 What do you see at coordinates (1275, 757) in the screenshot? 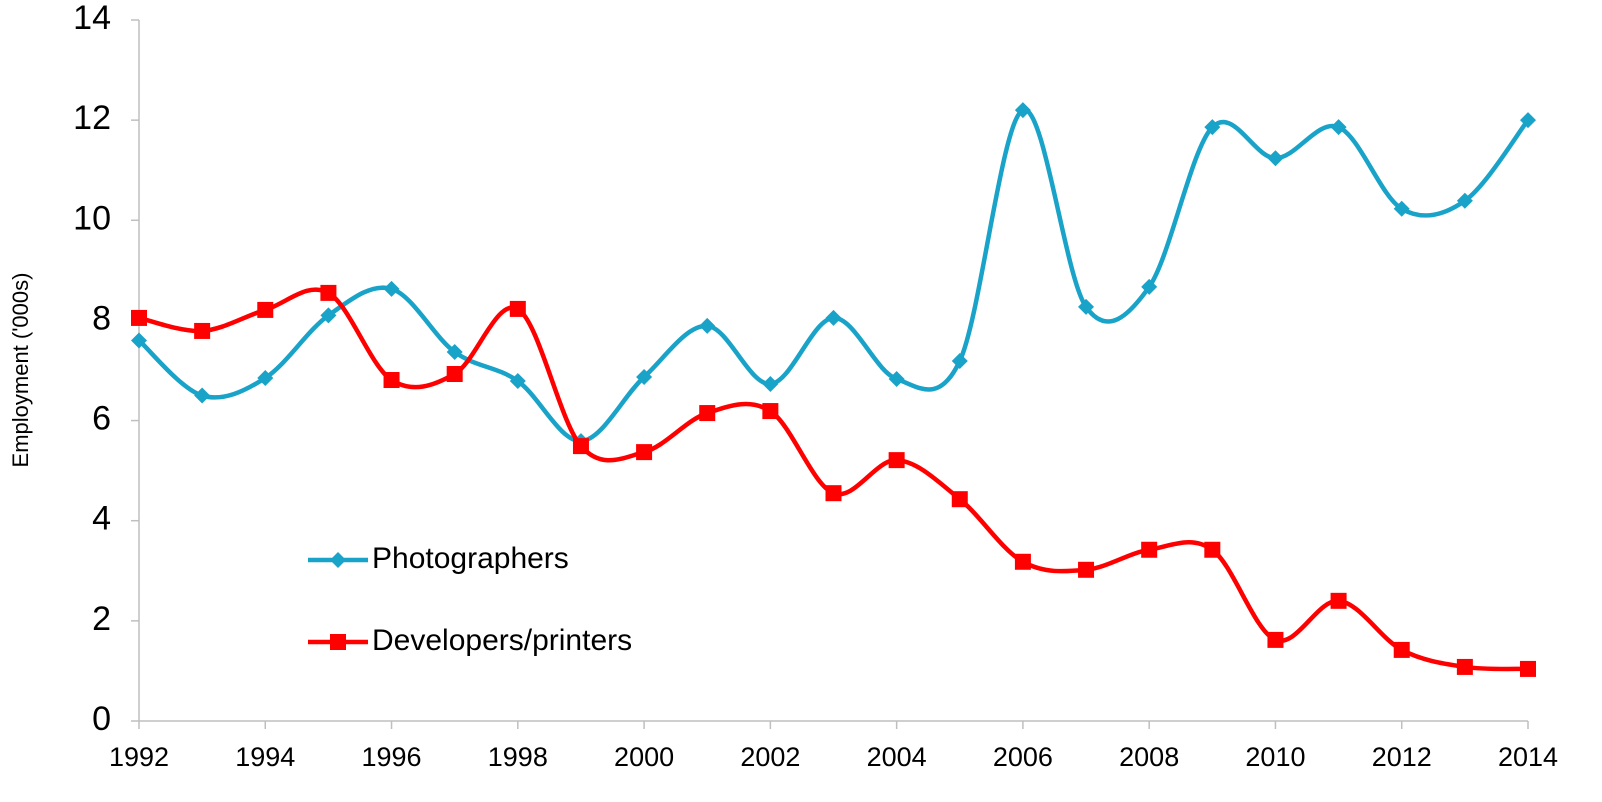
I see `x-tick-label: 2010` at bounding box center [1275, 757].